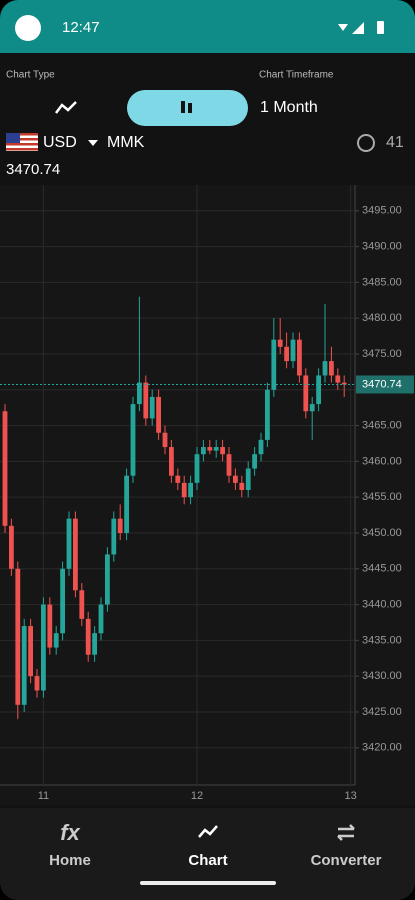  What do you see at coordinates (382, 640) in the screenshot?
I see `y-tick-label: 3435.00` at bounding box center [382, 640].